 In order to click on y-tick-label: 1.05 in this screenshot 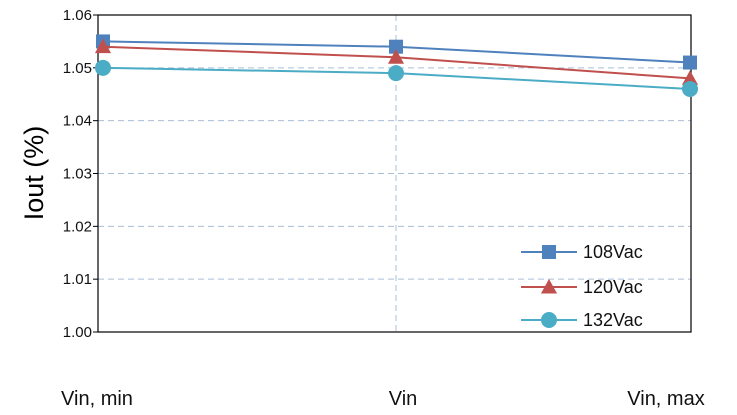, I will do `click(77, 68)`.